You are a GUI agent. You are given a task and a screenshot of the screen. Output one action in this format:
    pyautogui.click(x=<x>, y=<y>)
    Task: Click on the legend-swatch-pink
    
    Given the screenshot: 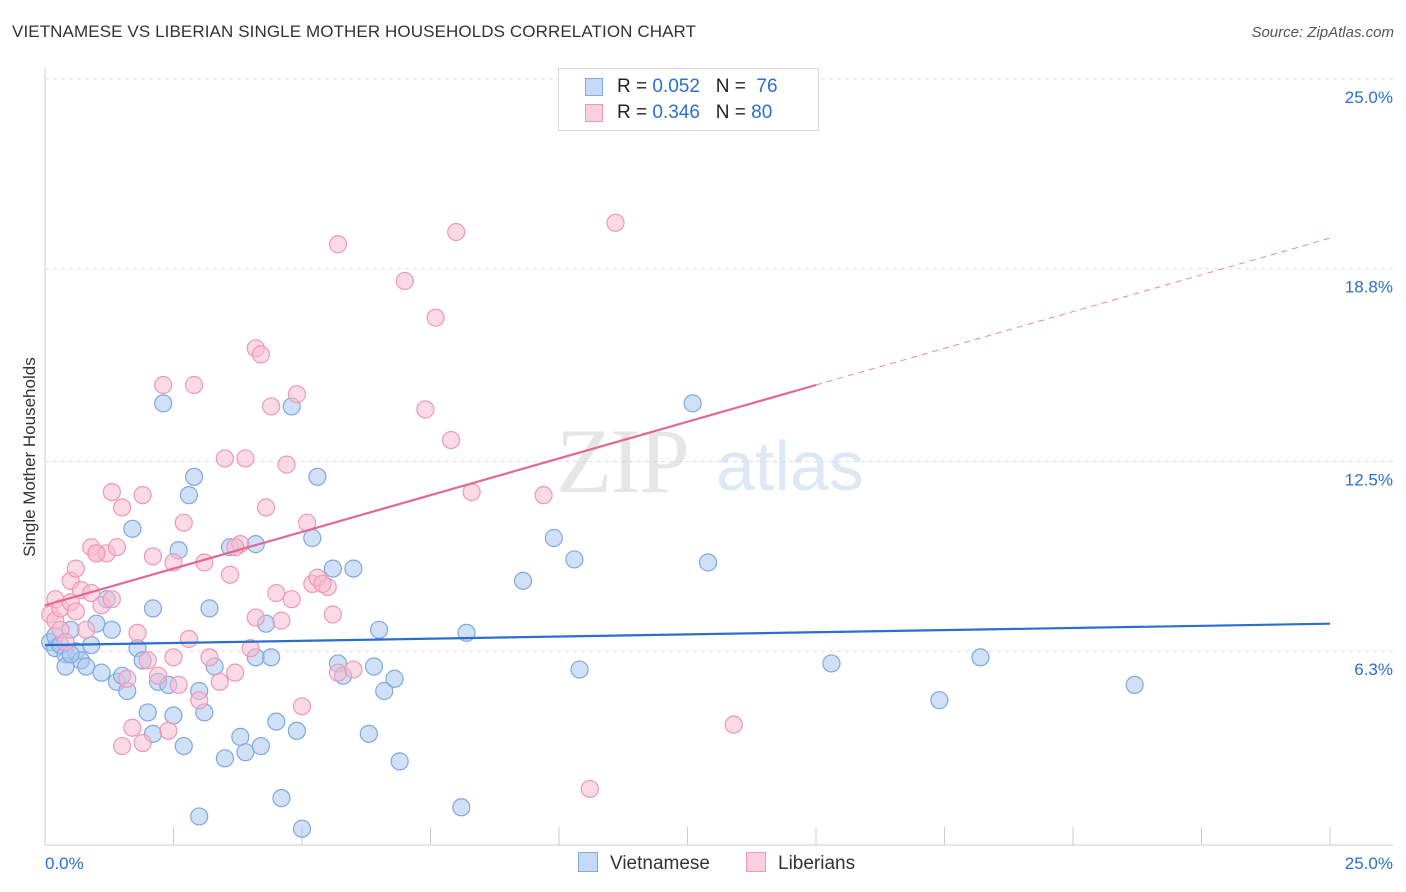 What is the action you would take?
    pyautogui.click(x=594, y=113)
    